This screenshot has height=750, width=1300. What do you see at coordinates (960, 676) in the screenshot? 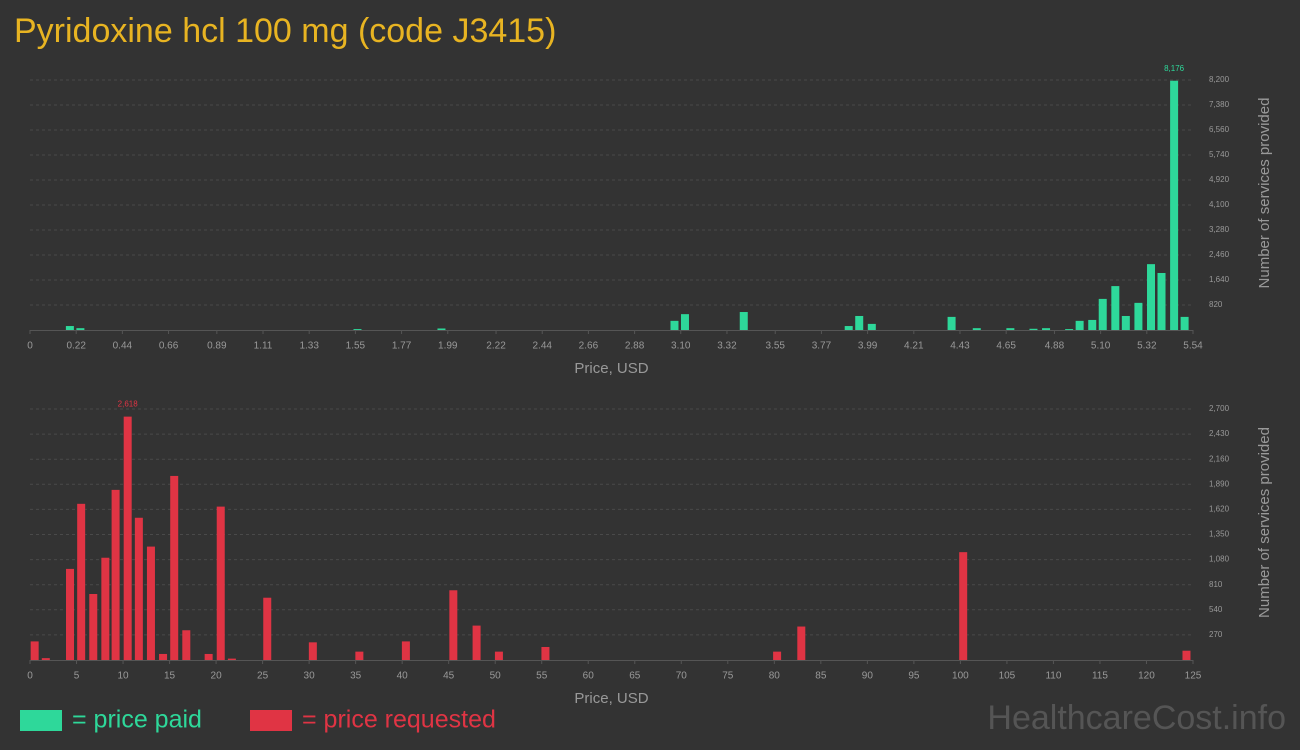
I see `x-tick-label: 100` at bounding box center [960, 676].